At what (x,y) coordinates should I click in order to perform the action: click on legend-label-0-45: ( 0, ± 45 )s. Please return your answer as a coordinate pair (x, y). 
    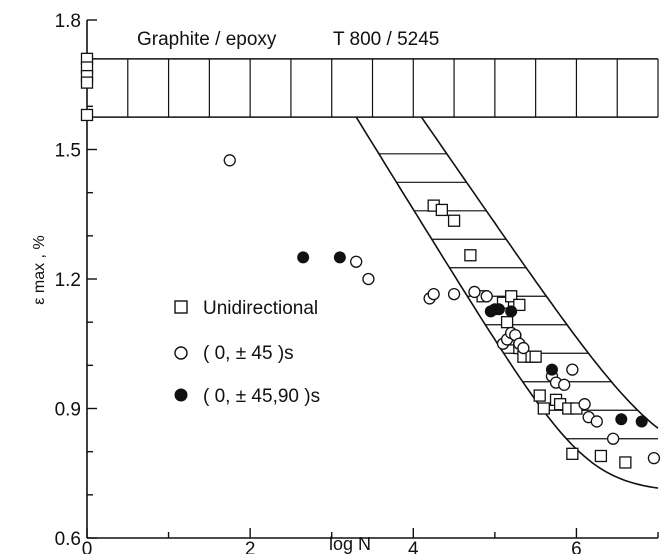
    Looking at the image, I should click on (248, 353).